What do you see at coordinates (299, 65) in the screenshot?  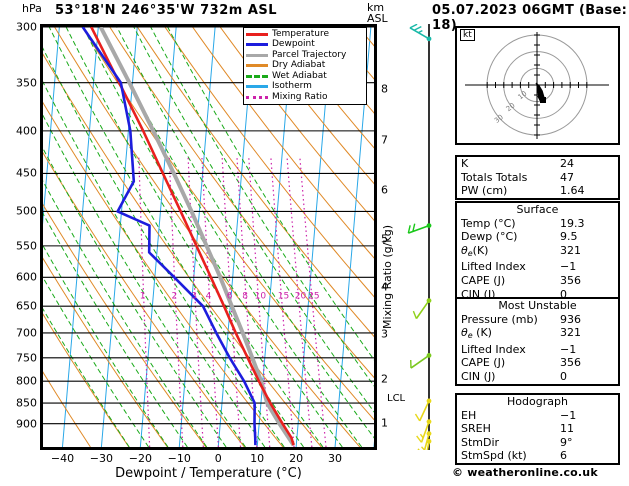 I see `legend-label-3: Dry Adiabat` at bounding box center [299, 65].